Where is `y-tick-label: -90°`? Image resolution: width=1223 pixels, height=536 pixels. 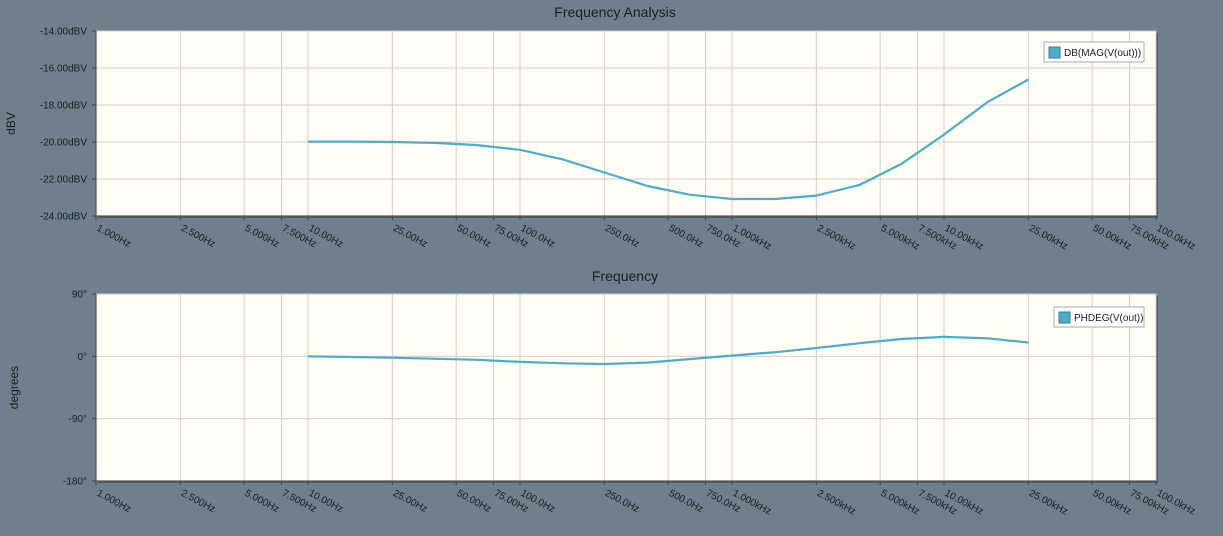
y-tick-label: -90° is located at coordinates (78, 419).